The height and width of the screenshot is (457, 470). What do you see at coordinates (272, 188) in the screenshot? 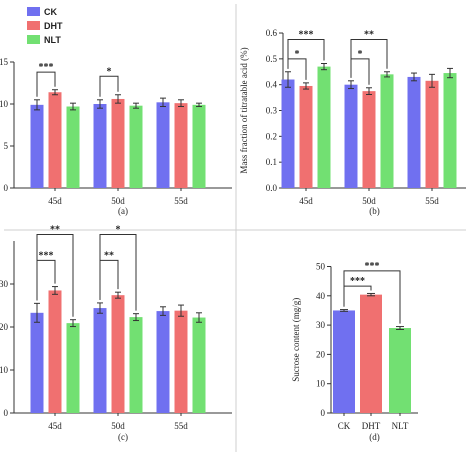
I see `y-tick-label: 0.0` at bounding box center [272, 188].